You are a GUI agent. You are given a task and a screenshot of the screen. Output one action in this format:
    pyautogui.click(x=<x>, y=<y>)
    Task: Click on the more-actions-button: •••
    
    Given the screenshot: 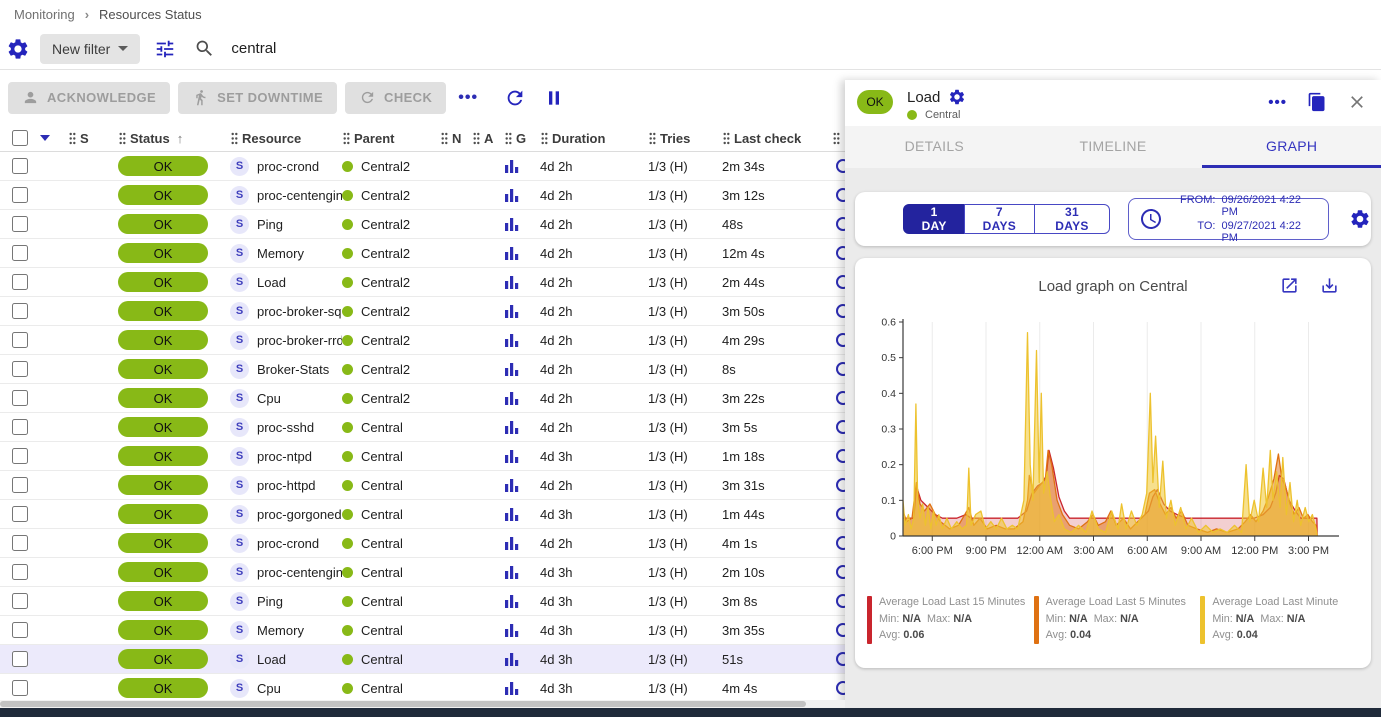 What is the action you would take?
    pyautogui.click(x=468, y=97)
    